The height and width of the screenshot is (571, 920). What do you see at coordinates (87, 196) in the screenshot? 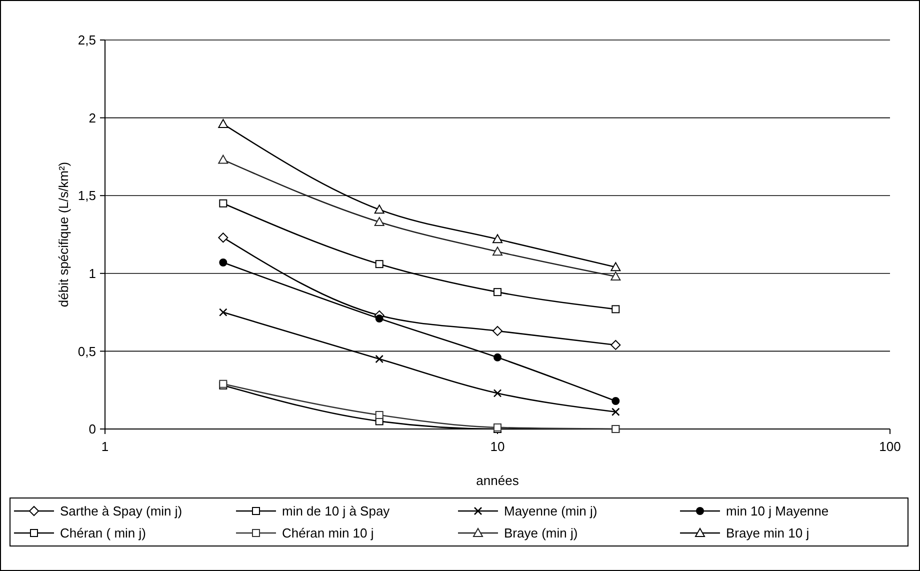
I see `y-tick-label: 1,5` at bounding box center [87, 196].